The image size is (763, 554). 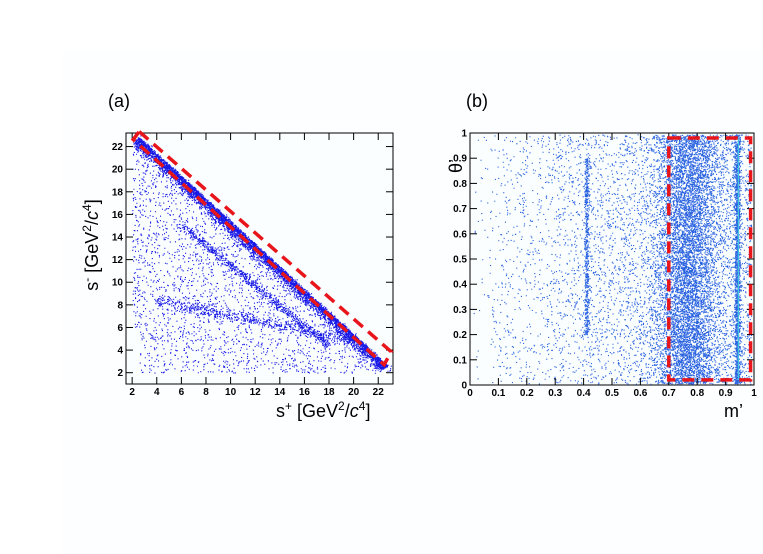 I want to click on y-tick-label: 8, so click(x=120, y=305).